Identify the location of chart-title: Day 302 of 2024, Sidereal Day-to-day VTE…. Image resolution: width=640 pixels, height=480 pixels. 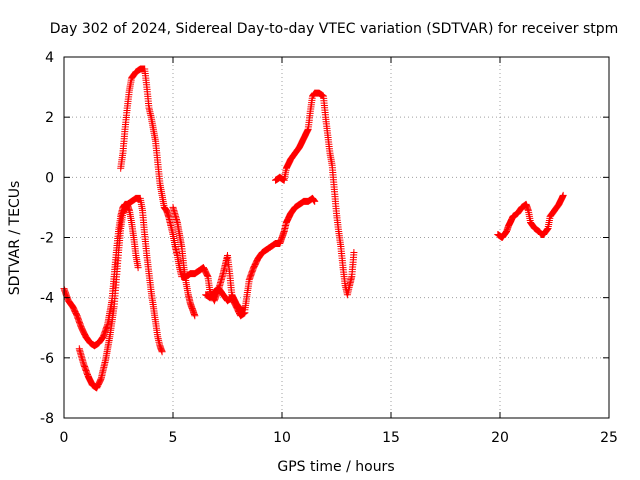
(334, 29).